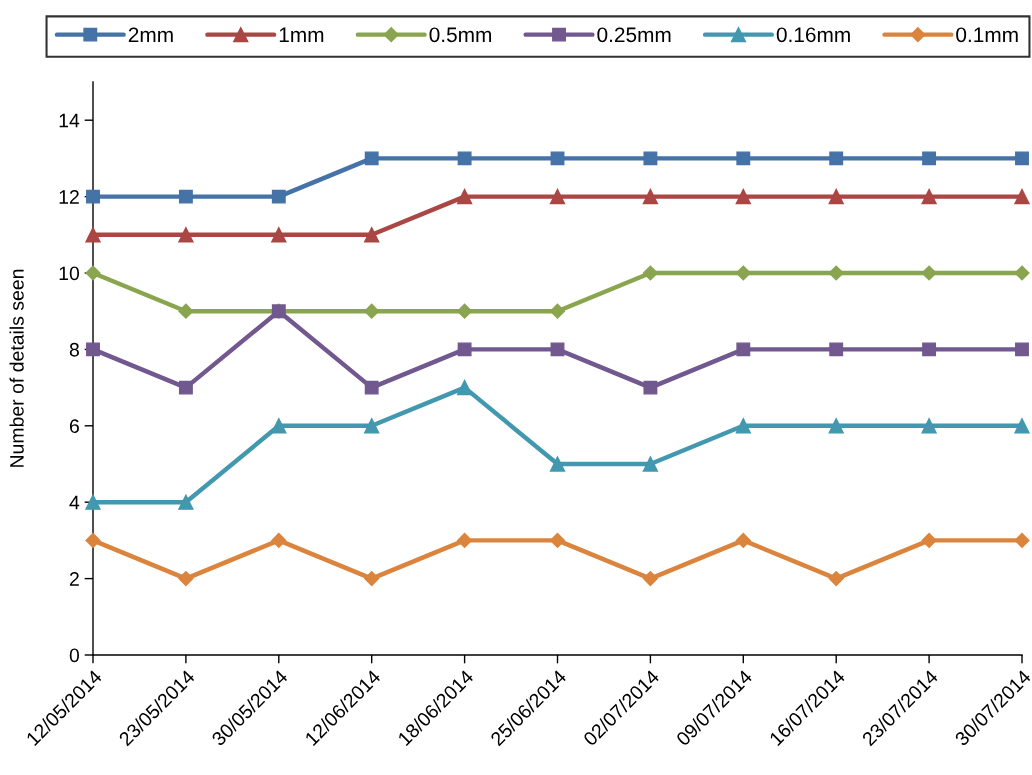 This screenshot has width=1032, height=775. What do you see at coordinates (634, 35) in the screenshot?
I see `legend-label: 0.25mm` at bounding box center [634, 35].